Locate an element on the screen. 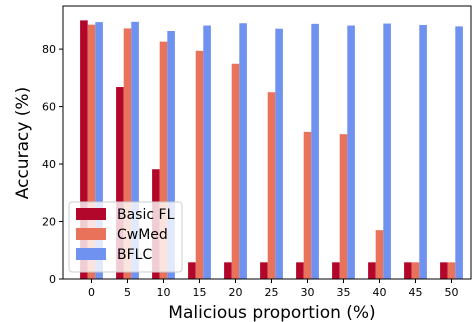 The image size is (472, 322). y-axis-title: Accuracy (%) is located at coordinates (23, 143).